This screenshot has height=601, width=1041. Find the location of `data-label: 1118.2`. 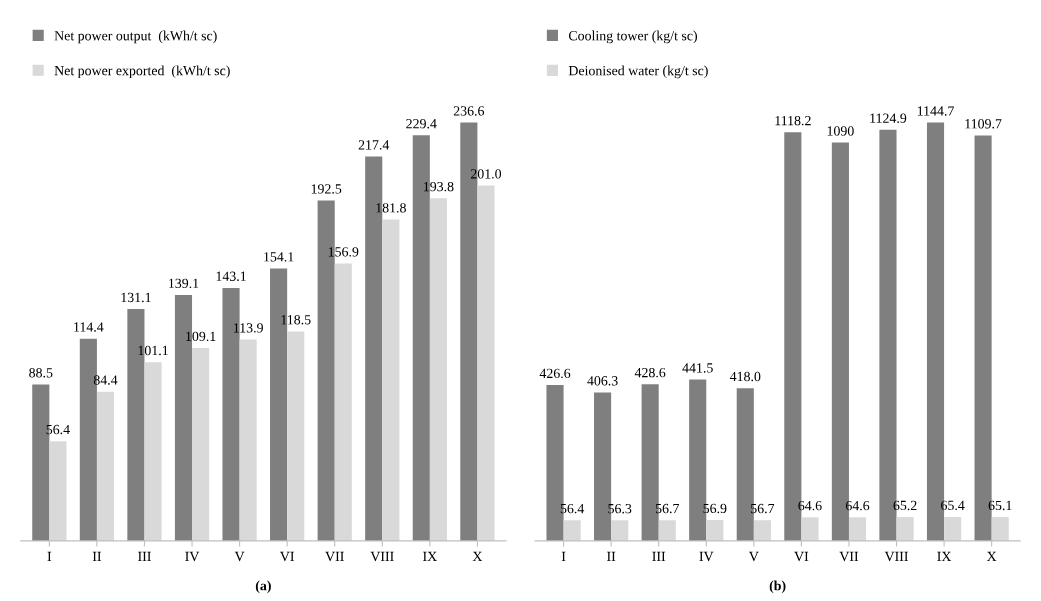

data-label: 1118.2 is located at coordinates (793, 120).